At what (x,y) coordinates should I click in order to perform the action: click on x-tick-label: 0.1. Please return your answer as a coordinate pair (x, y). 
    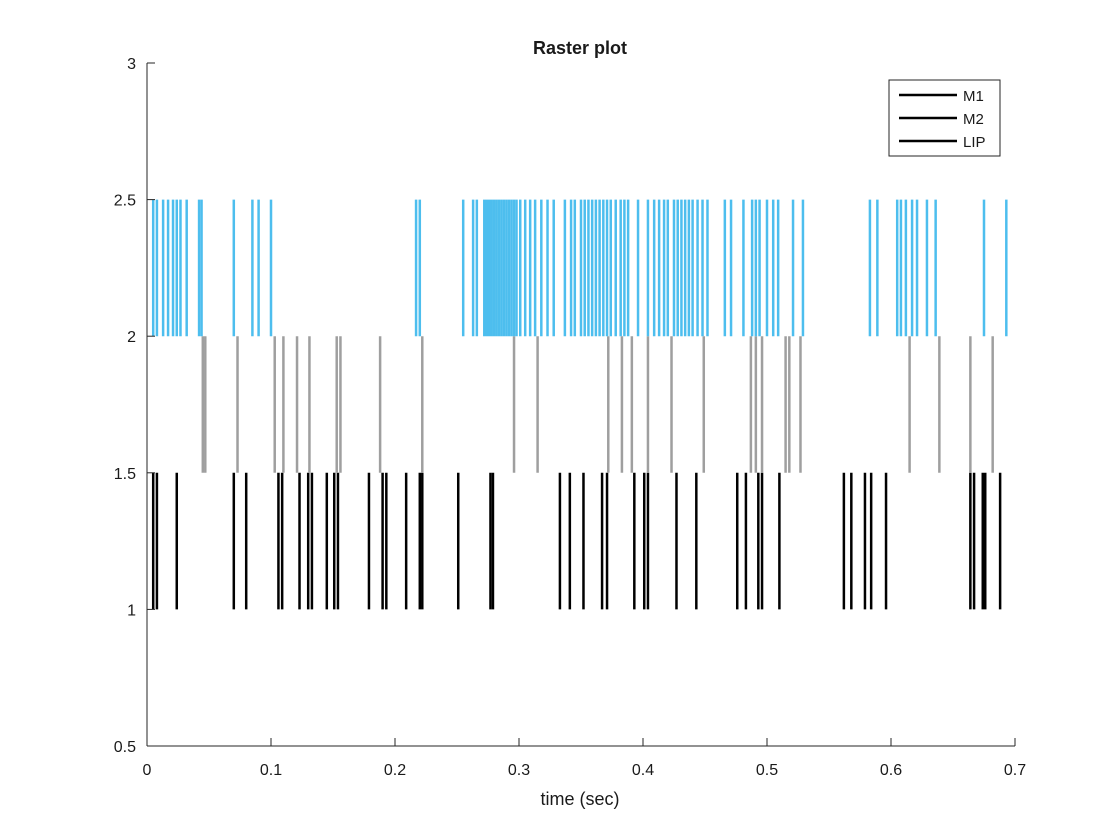
    Looking at the image, I should click on (271, 770).